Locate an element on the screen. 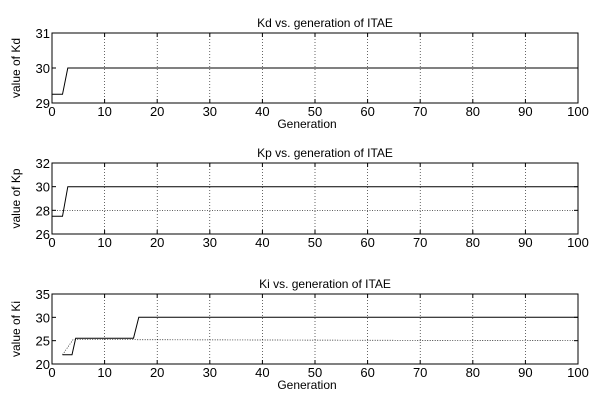 This screenshot has width=598, height=397. subplot-title: Ki vs. generation of ITAE is located at coordinates (325, 284).